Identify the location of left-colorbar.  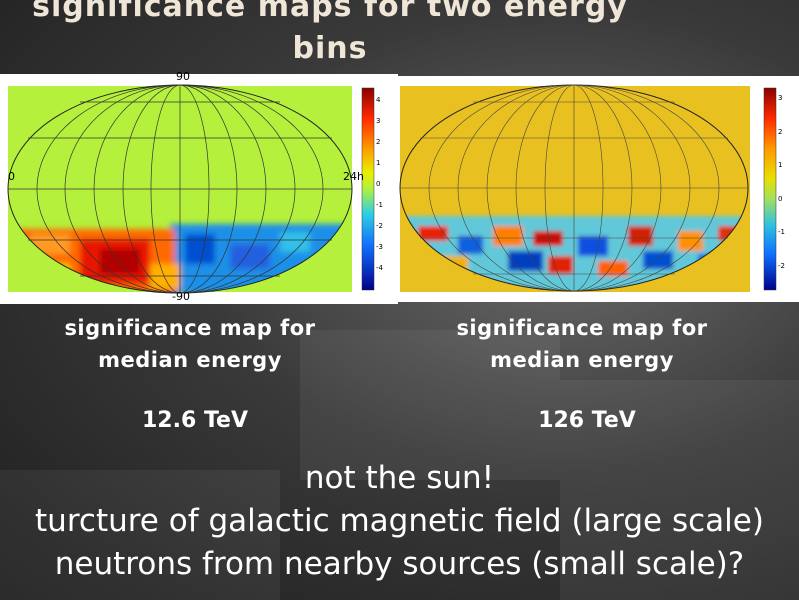
(368, 189).